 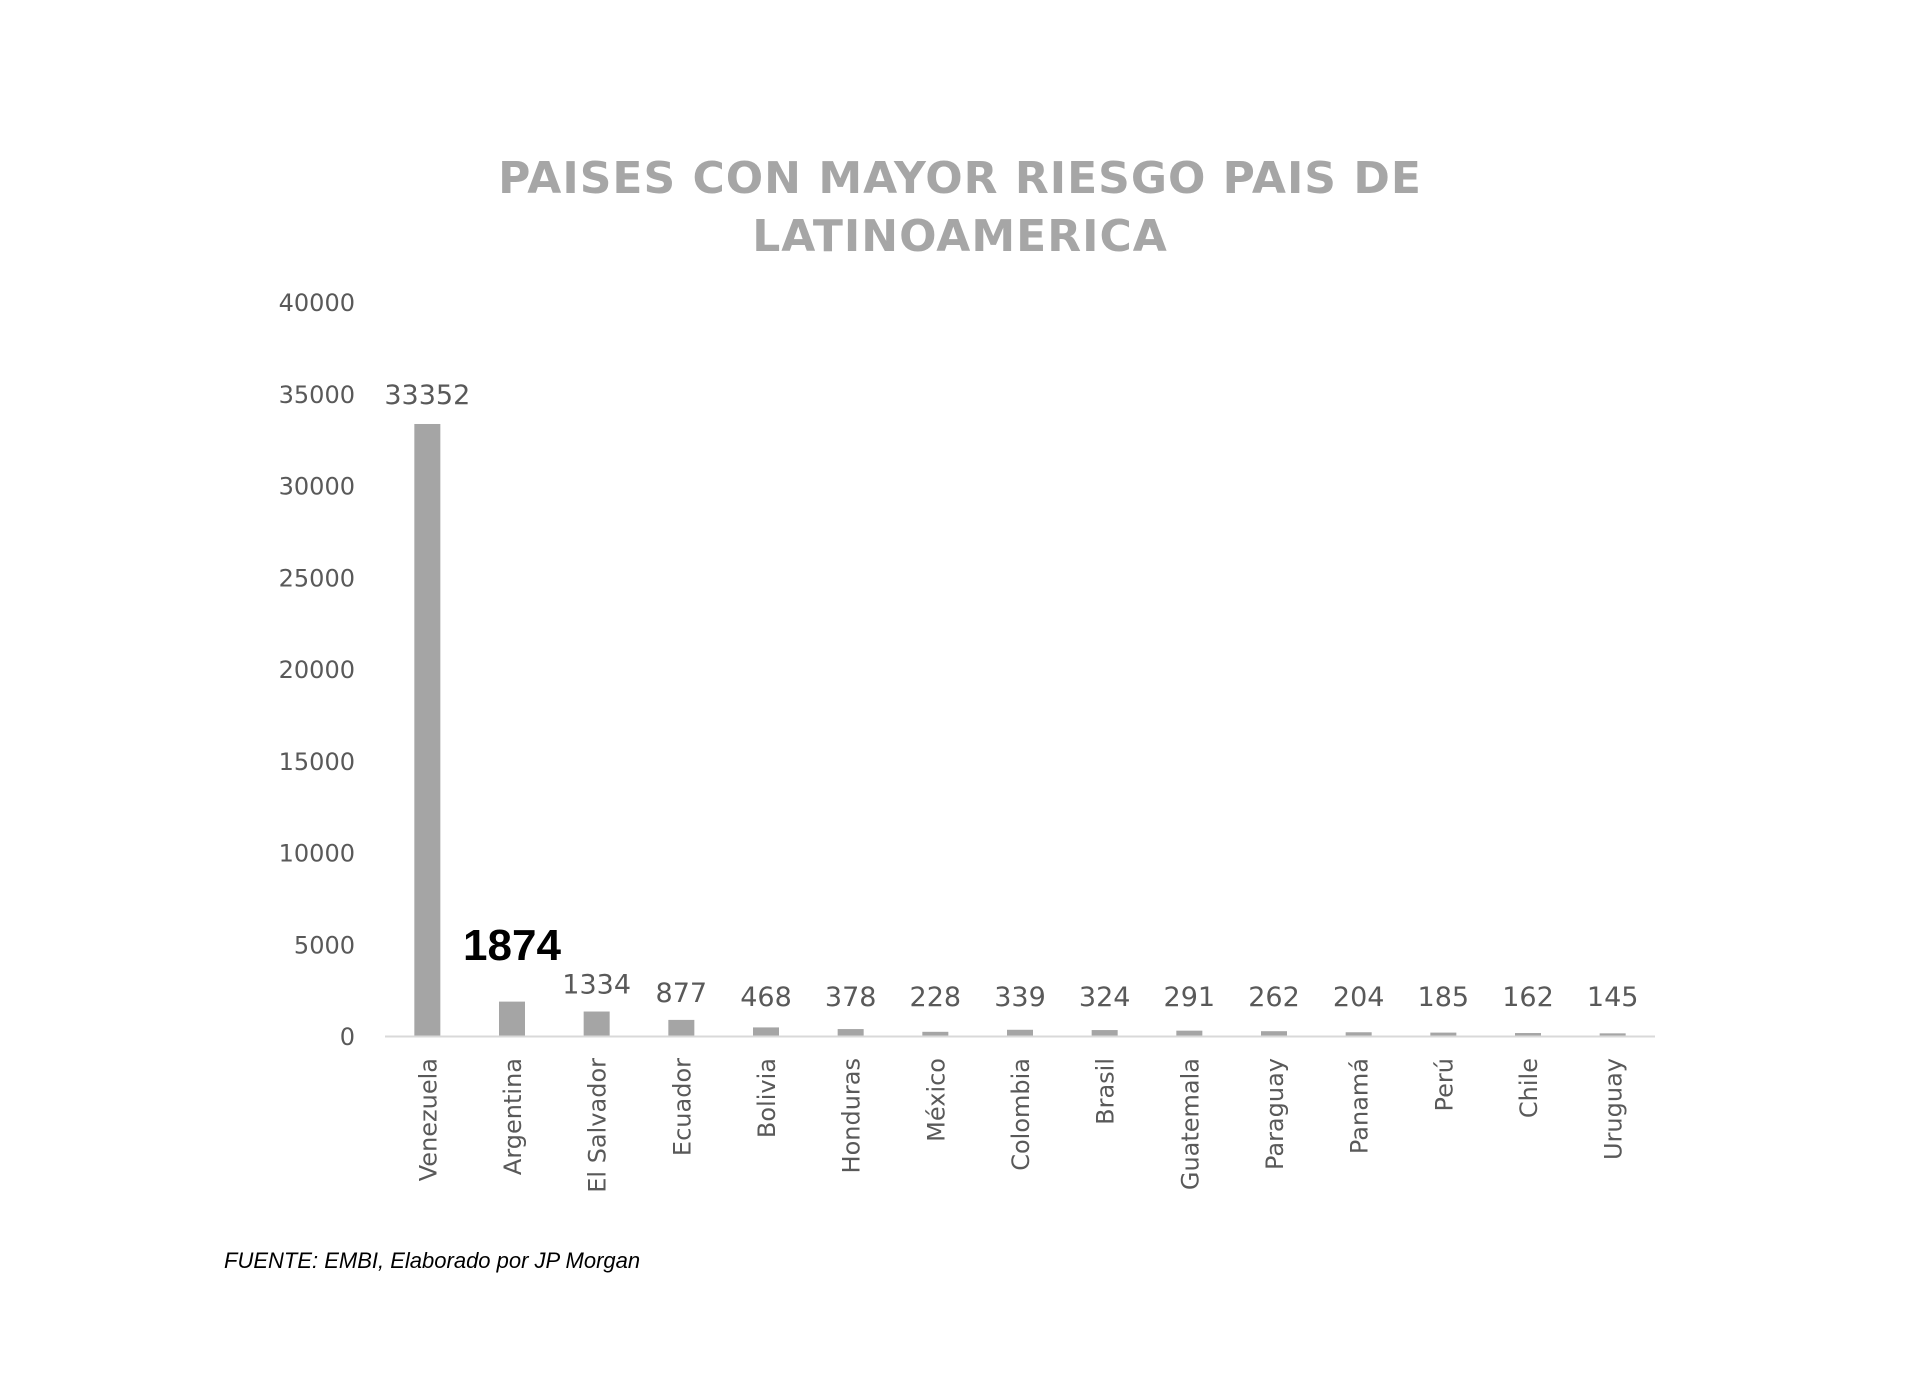 I want to click on value-label: 468, so click(x=766, y=997).